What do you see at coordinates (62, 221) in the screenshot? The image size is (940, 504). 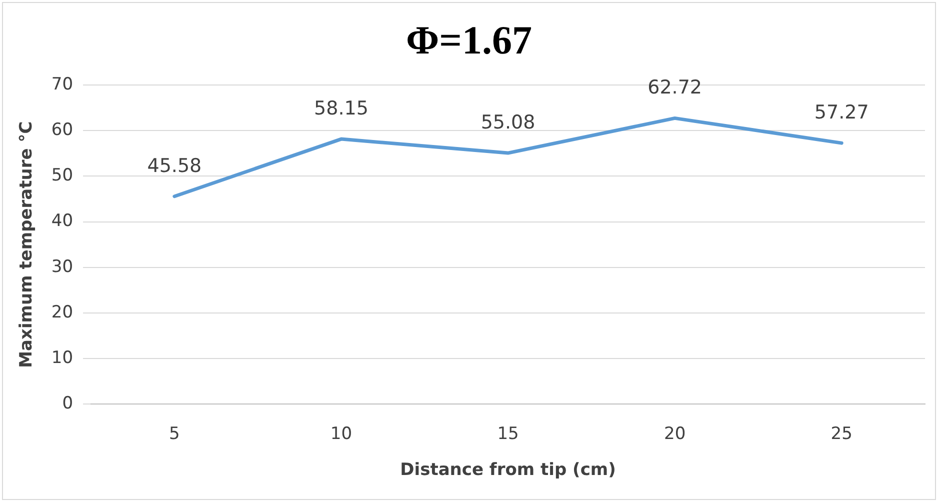 I see `y-tick-label: 40` at bounding box center [62, 221].